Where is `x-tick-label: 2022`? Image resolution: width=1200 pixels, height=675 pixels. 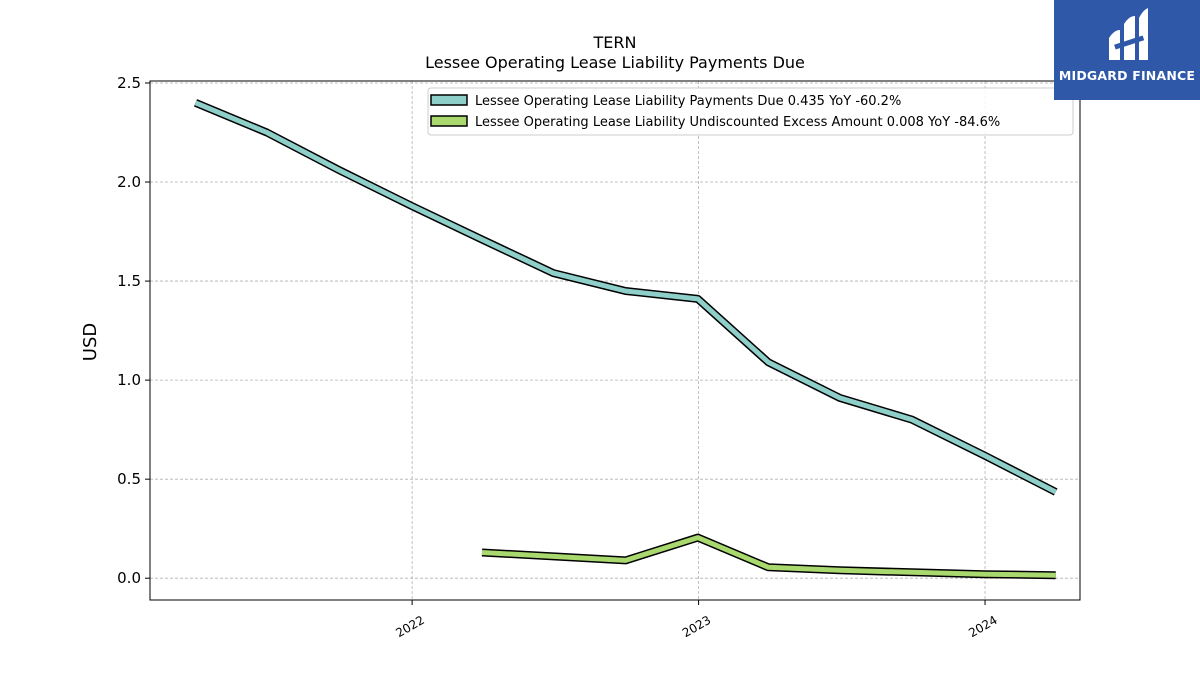
x-tick-label: 2022 is located at coordinates (409, 626).